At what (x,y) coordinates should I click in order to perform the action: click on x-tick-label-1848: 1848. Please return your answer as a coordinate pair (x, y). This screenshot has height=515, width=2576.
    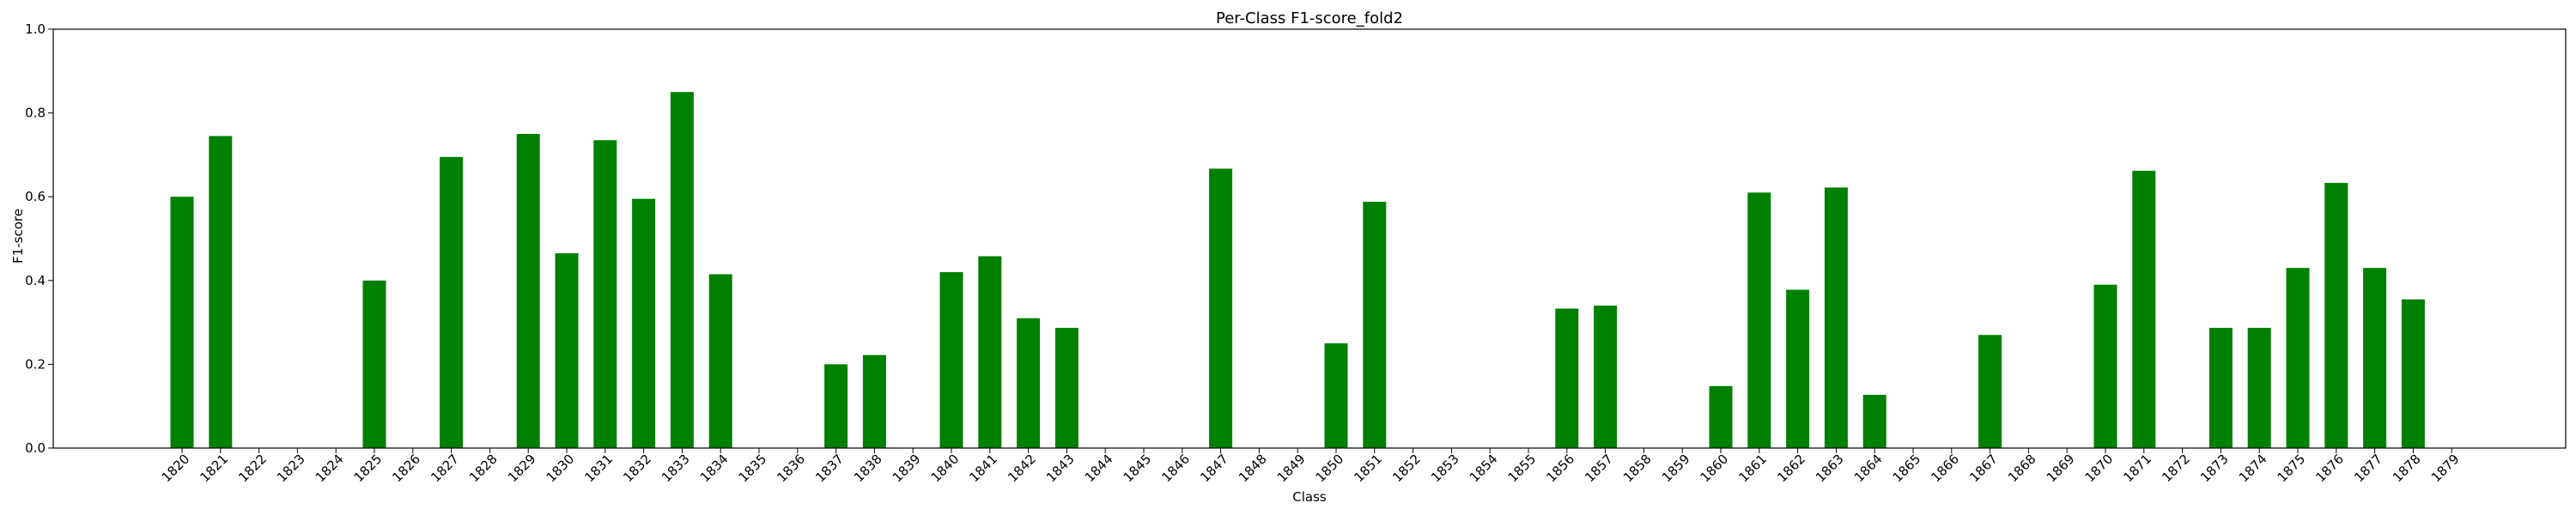
    Looking at the image, I should click on (1253, 468).